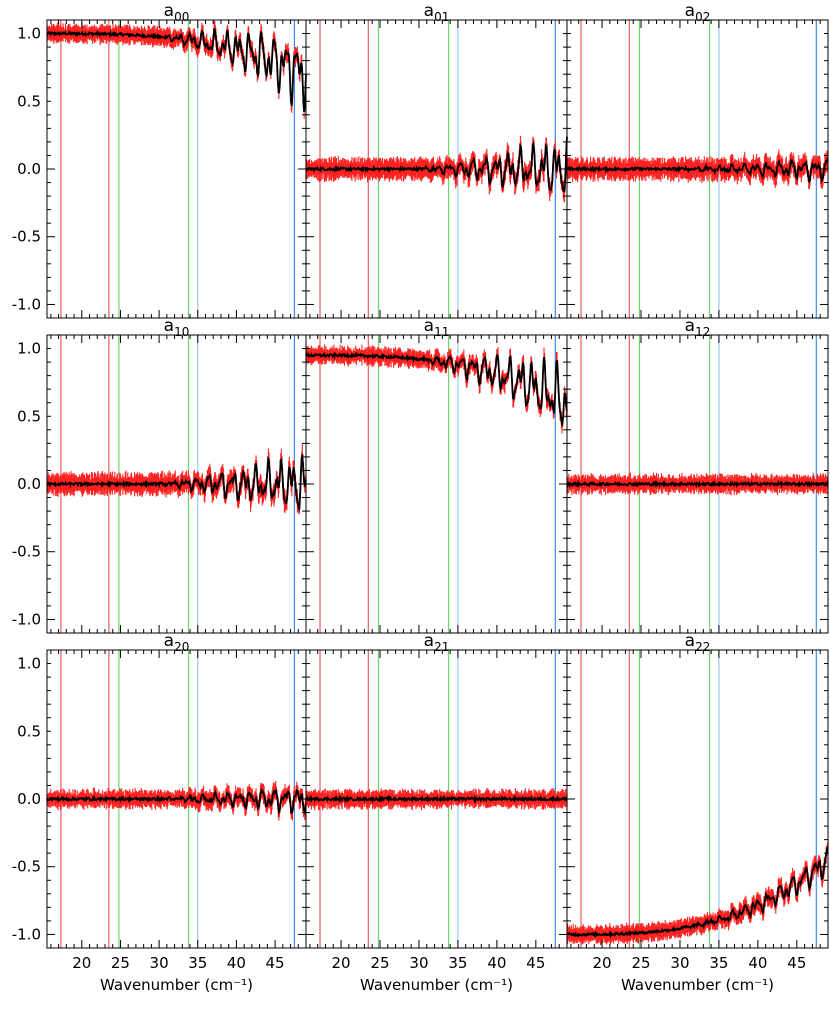  What do you see at coordinates (436, 812) in the screenshot?
I see `panel-a21: a21 20 25 30 35 40 45 Wavenumber (cm⁻¹)` at bounding box center [436, 812].